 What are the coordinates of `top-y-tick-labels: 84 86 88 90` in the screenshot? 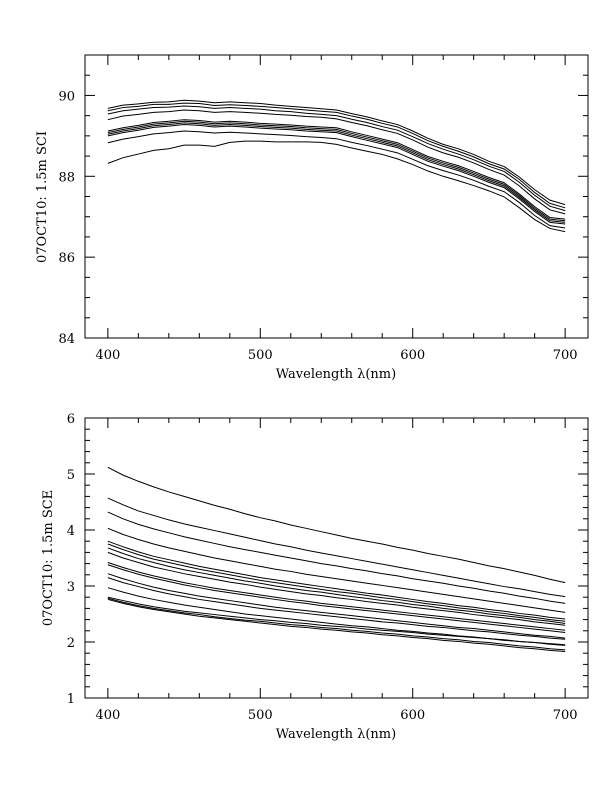 It's located at (66, 218).